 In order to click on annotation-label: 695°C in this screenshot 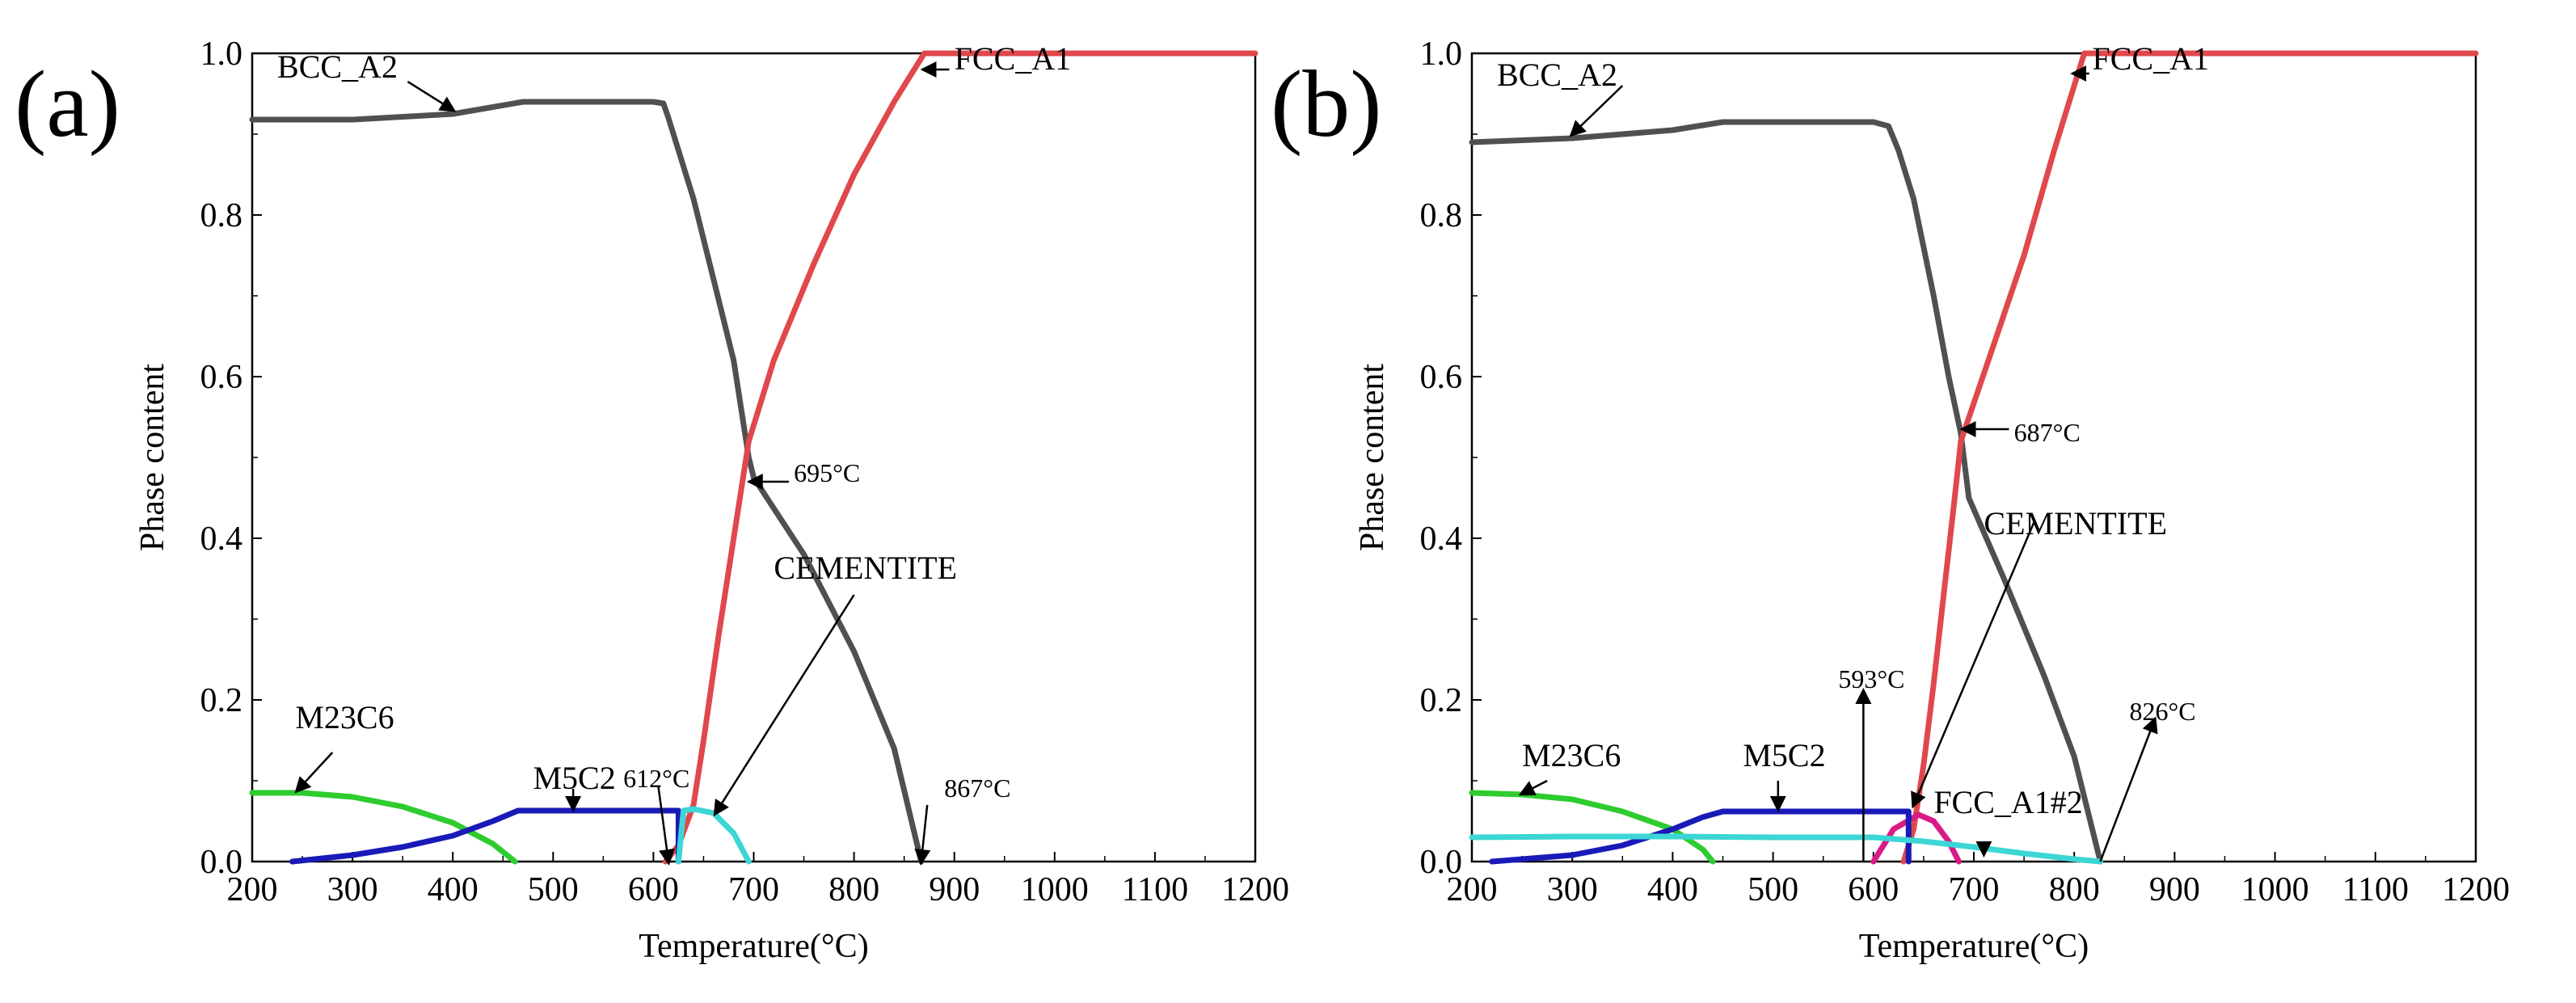, I will do `click(827, 472)`.